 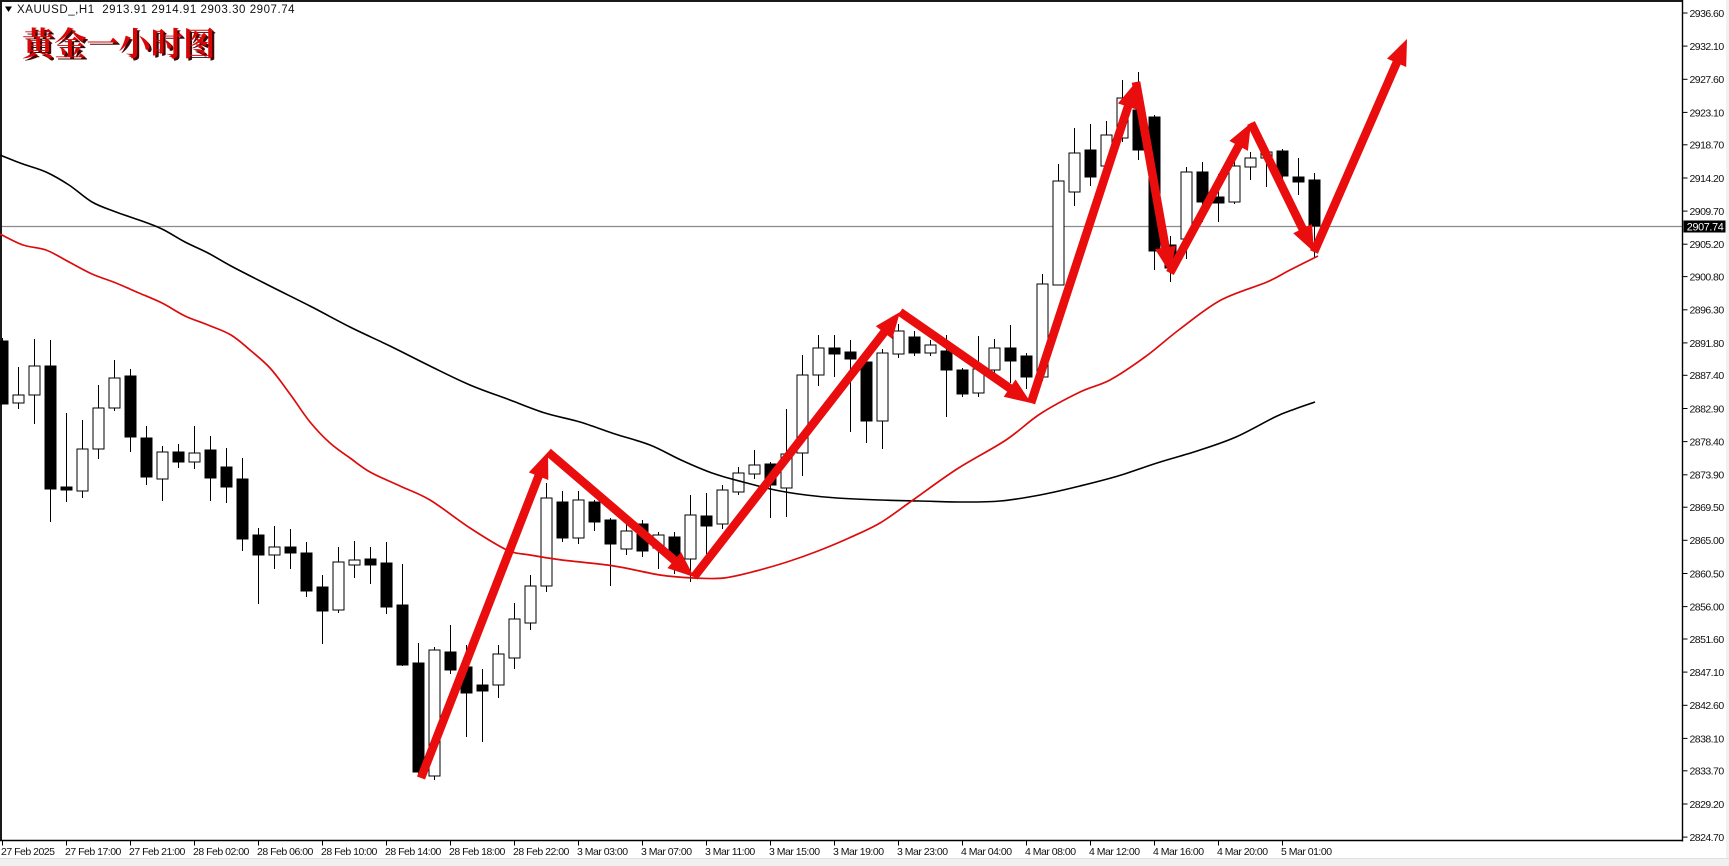 What do you see at coordinates (1707, 640) in the screenshot?
I see `svg-text: 2851.60` at bounding box center [1707, 640].